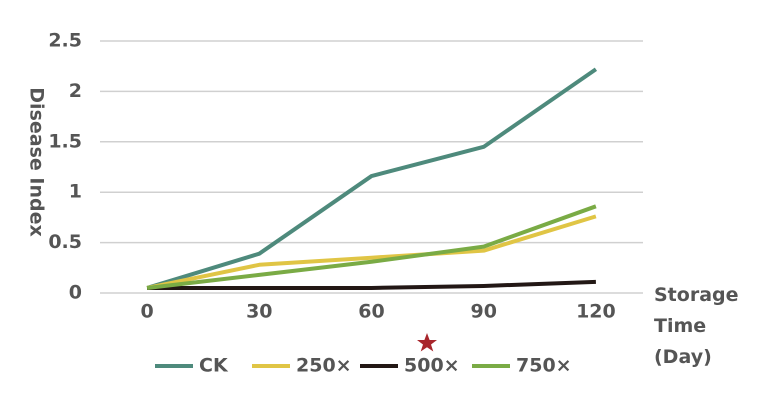 This screenshot has width=768, height=400. I want to click on x-tick-label: 30, so click(259, 312).